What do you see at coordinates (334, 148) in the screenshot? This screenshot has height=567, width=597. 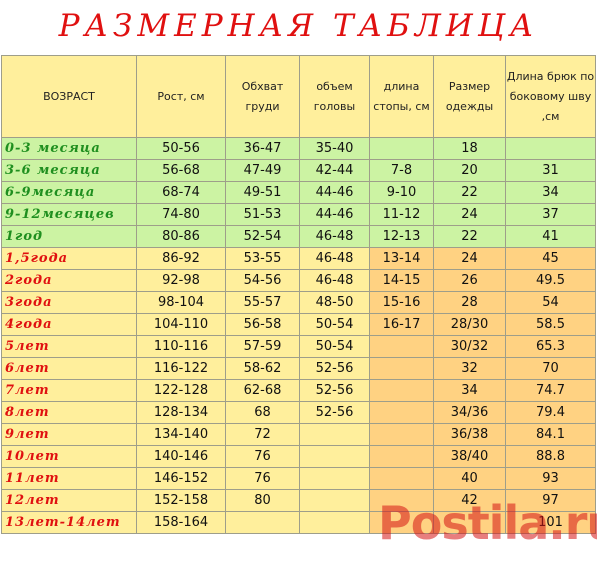 I see `value-cell: 35-40` at bounding box center [334, 148].